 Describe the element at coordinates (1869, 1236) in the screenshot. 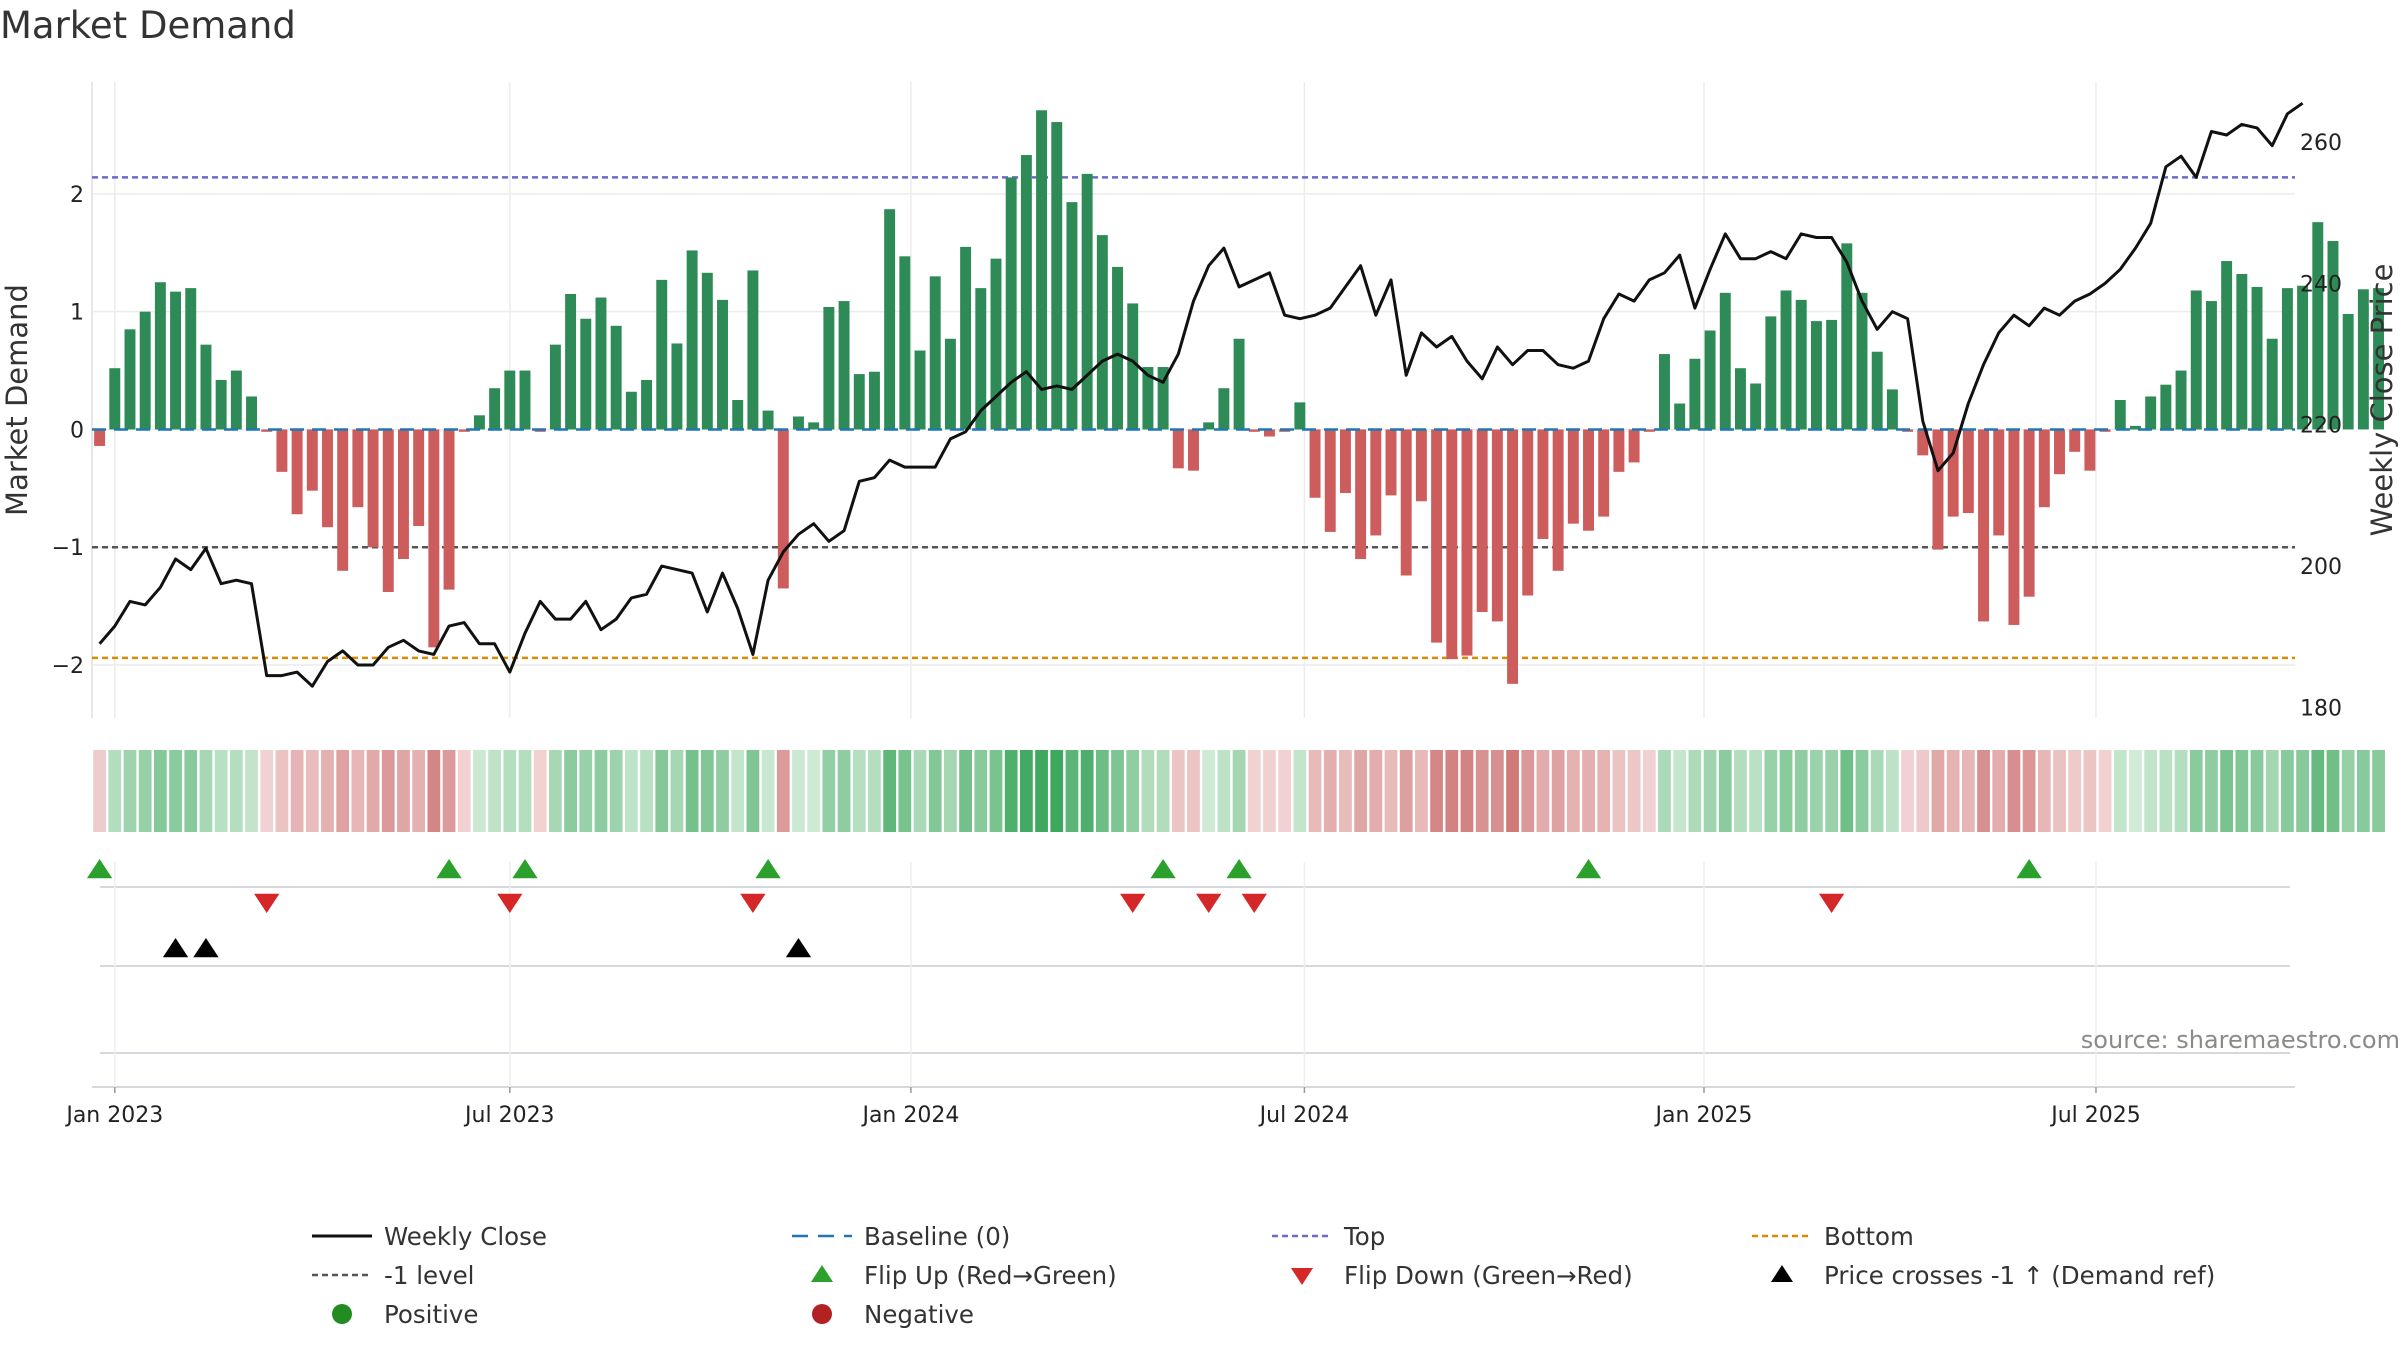

I see `legend-label: Bottom` at that location.